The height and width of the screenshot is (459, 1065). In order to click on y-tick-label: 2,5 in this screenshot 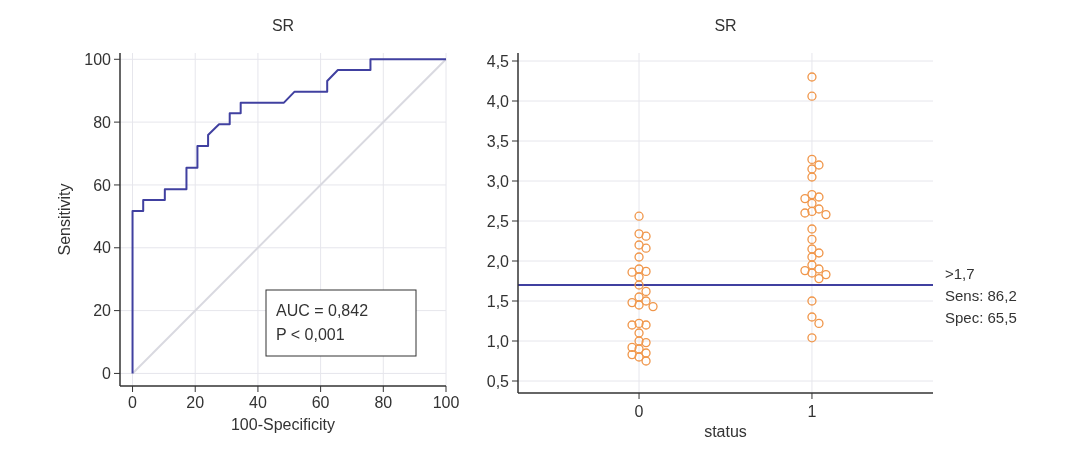, I will do `click(498, 221)`.